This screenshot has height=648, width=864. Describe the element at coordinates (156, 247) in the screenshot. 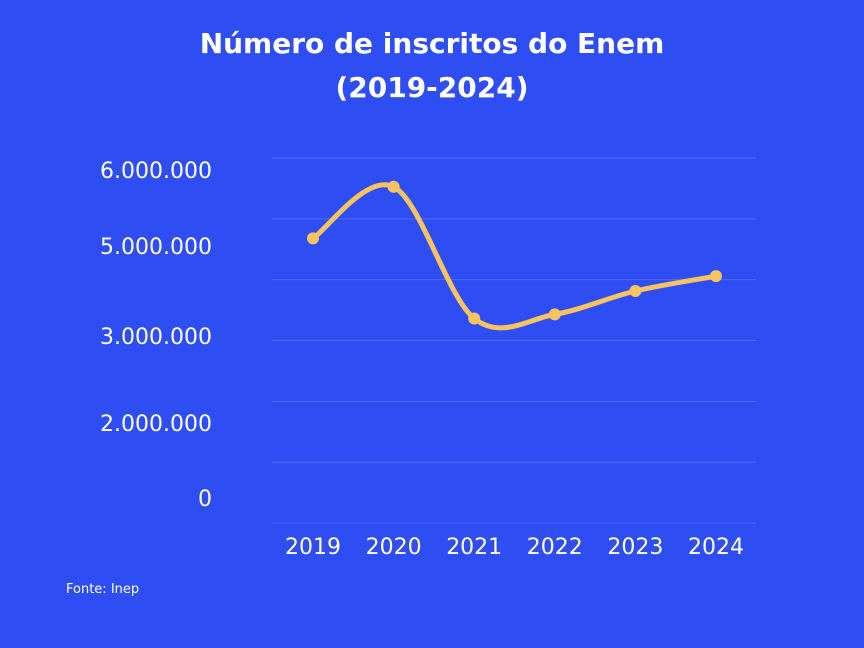

I see `y-tick-label: 5.000.000` at that location.